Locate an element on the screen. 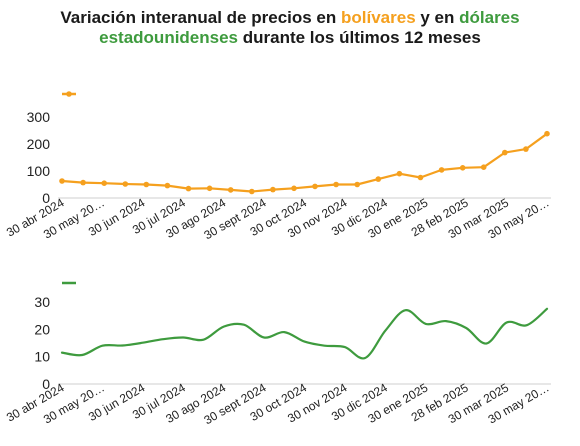  y-tick-label: 200 is located at coordinates (39, 144).